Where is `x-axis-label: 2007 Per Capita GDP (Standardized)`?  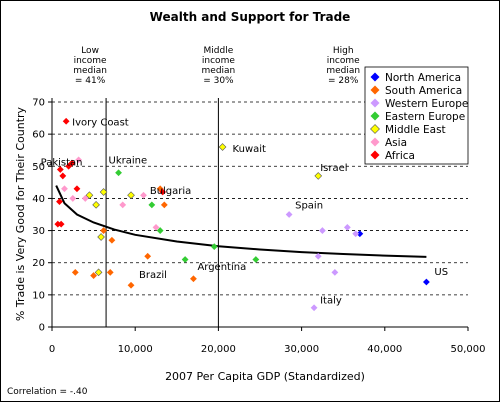 x-axis-label: 2007 Per Capita GDP (Standardized) is located at coordinates (265, 376).